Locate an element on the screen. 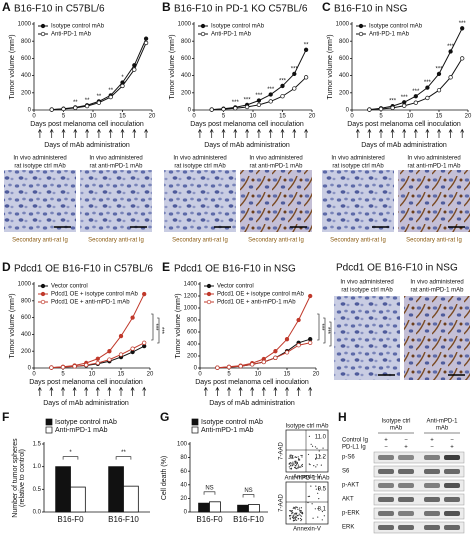 This screenshot has height=540, width=474. treatment-sign: + is located at coordinates (406, 448).